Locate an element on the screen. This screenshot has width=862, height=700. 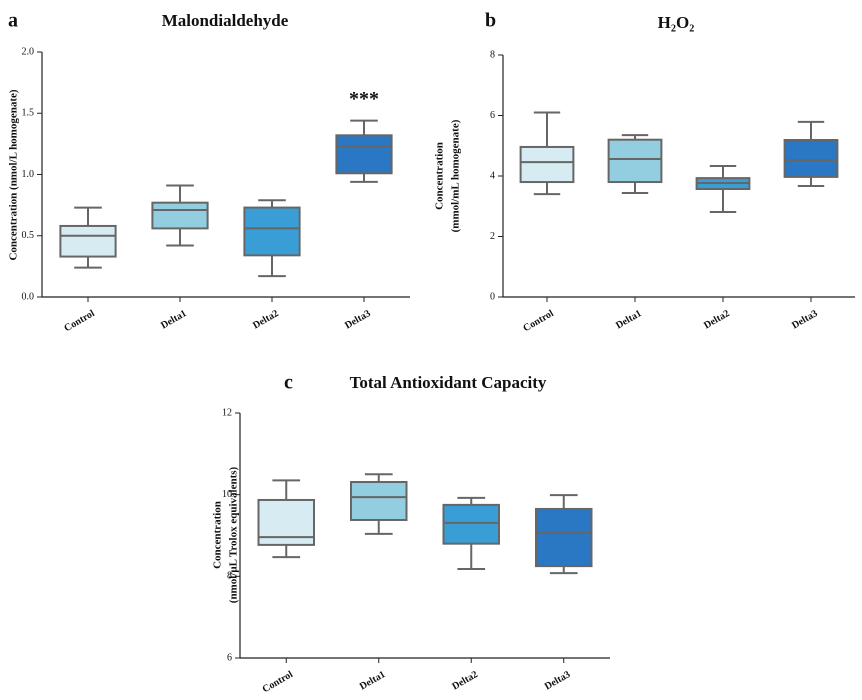
chart-title: Total Antioxidant Capacity is located at coordinates (448, 382).